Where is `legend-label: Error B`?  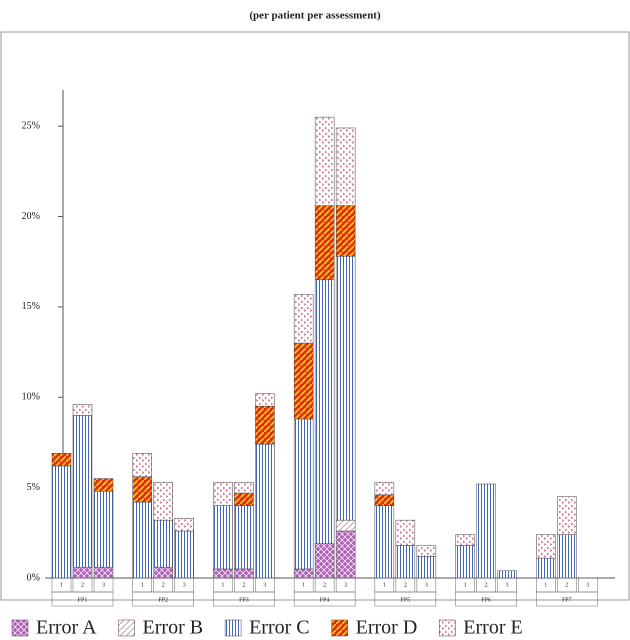 legend-label: Error B is located at coordinates (173, 628).